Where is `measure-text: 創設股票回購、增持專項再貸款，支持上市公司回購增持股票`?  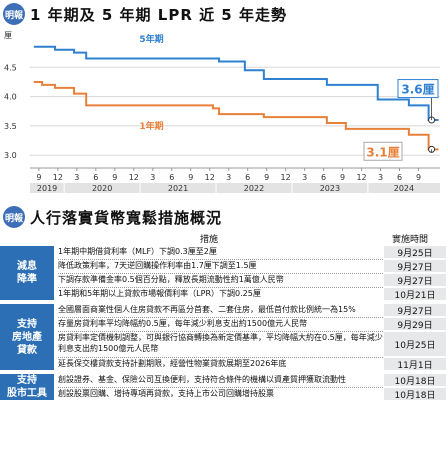
measure-text: 創設股票回購、增持專項再貸款，支持上市公司回購增持股票 is located at coordinates (166, 393).